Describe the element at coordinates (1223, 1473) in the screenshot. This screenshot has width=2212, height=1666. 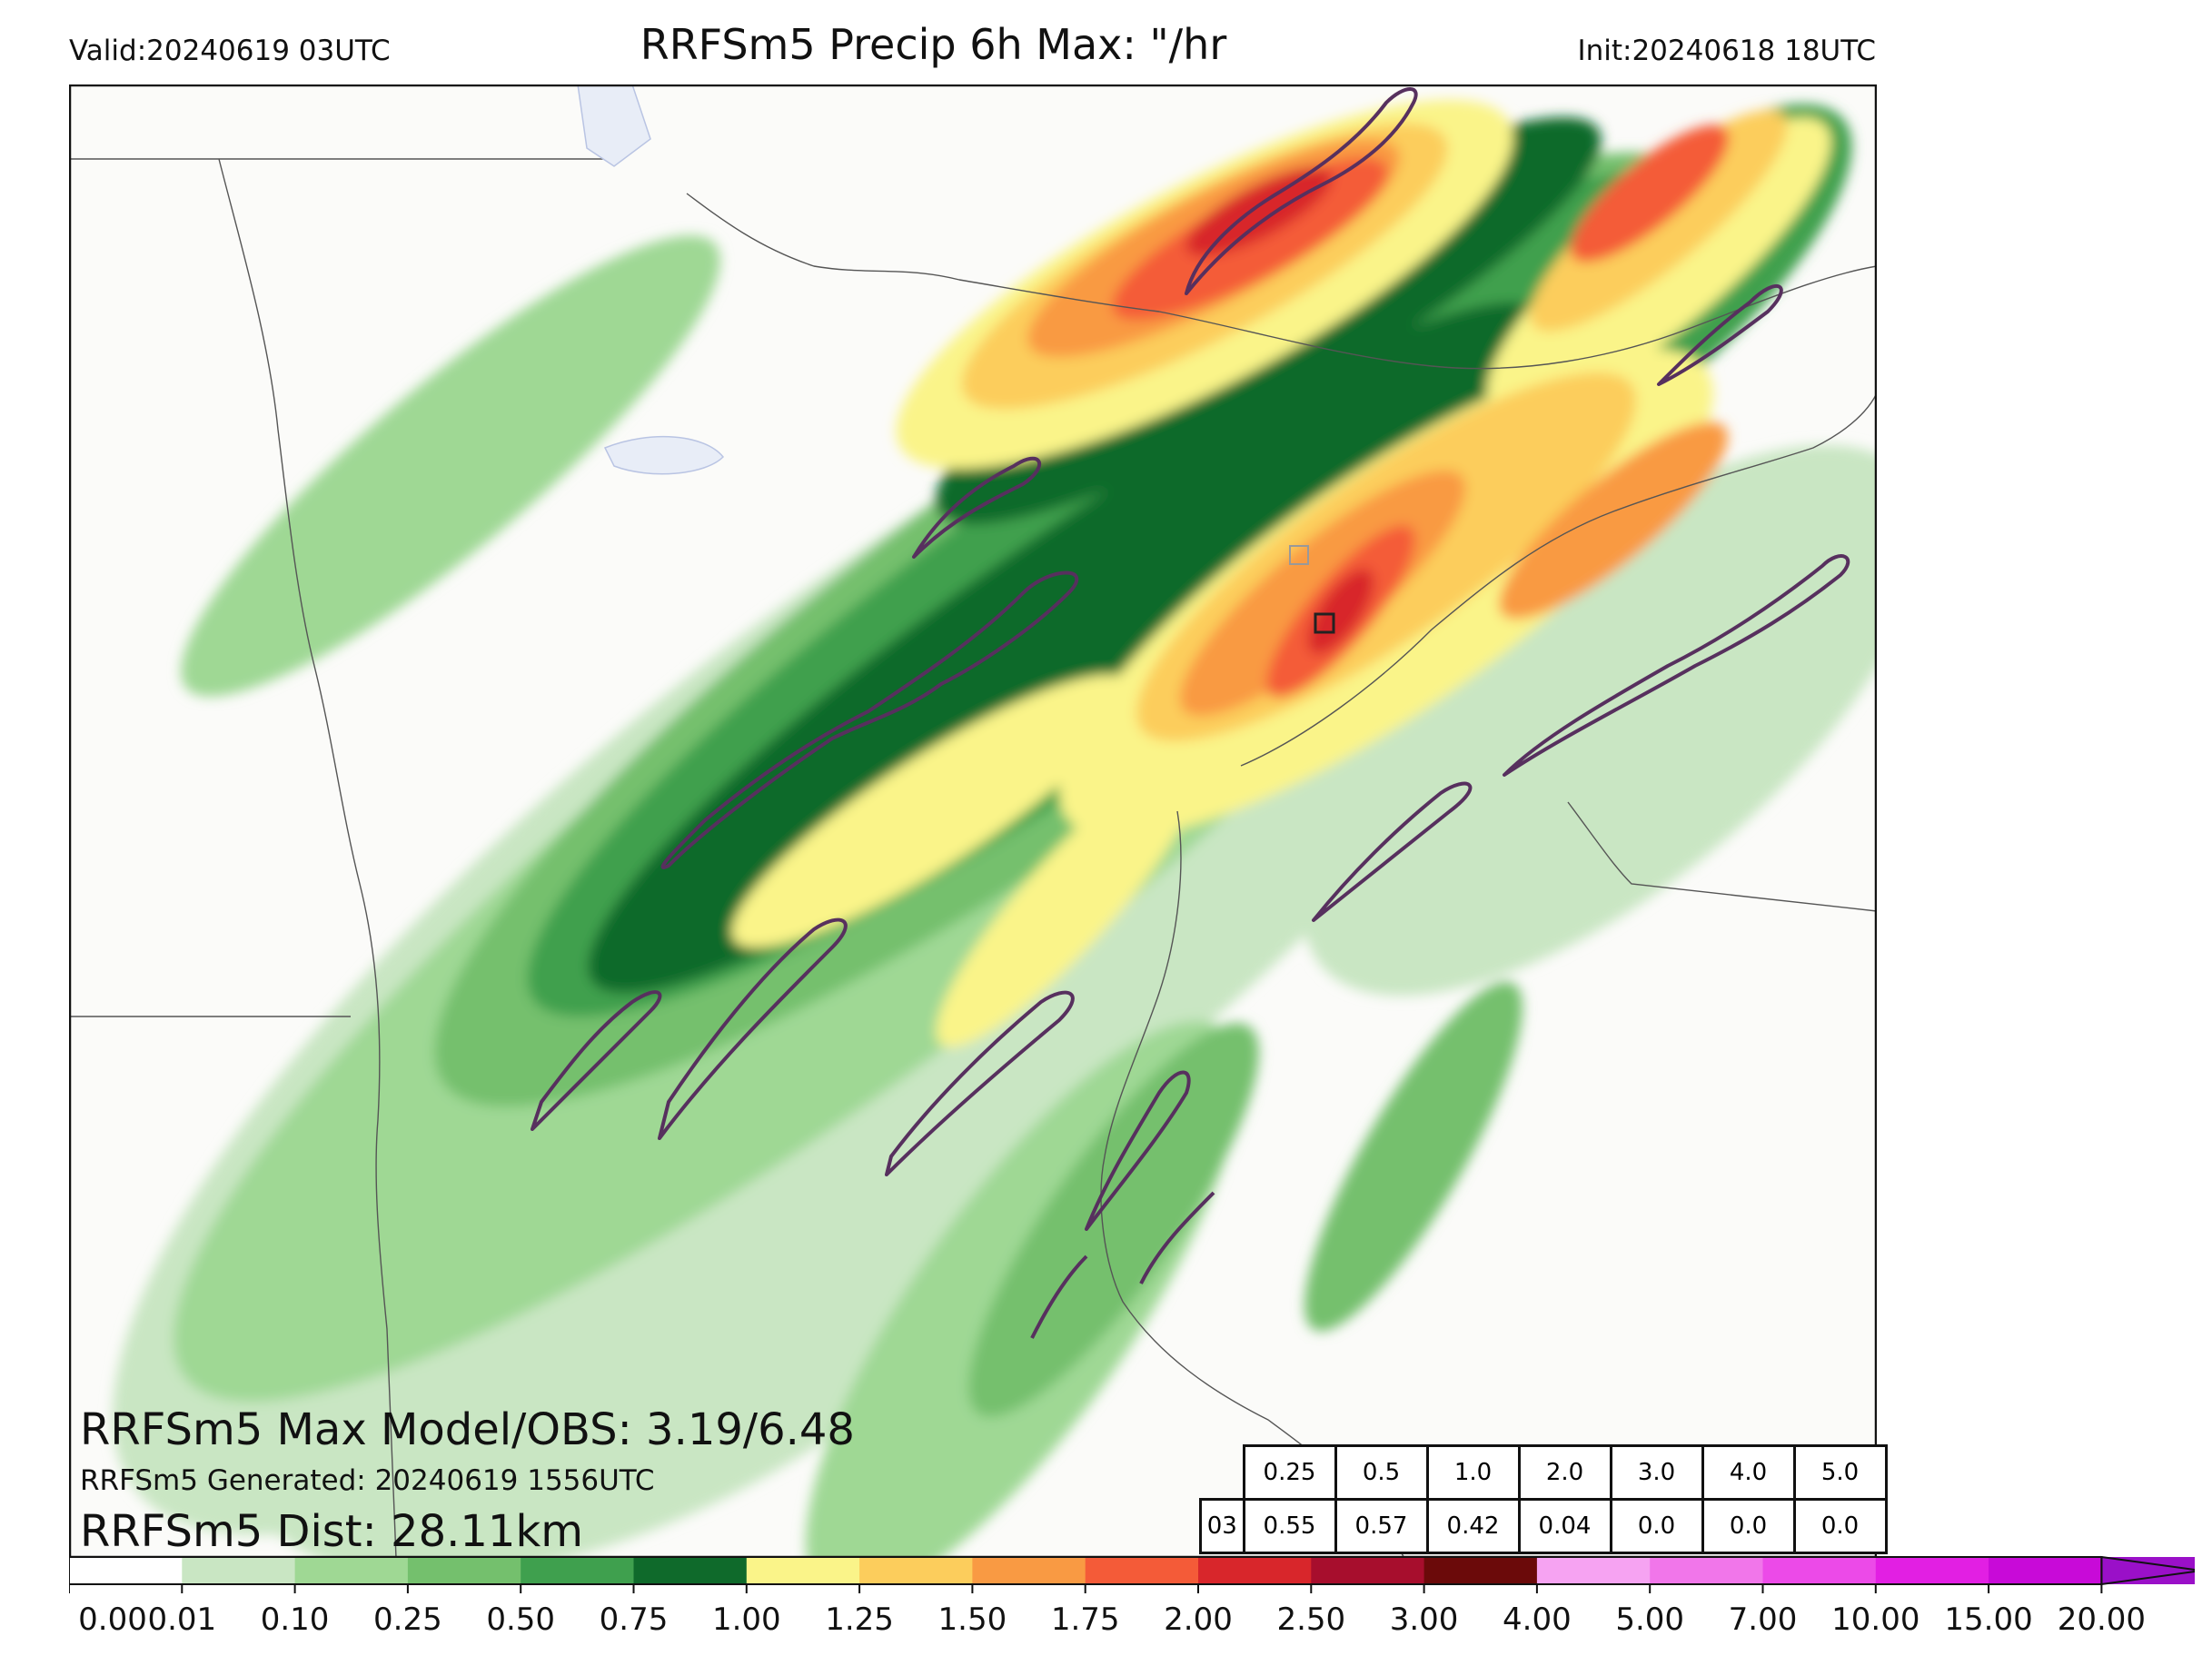
I see `score-table-corner` at that location.